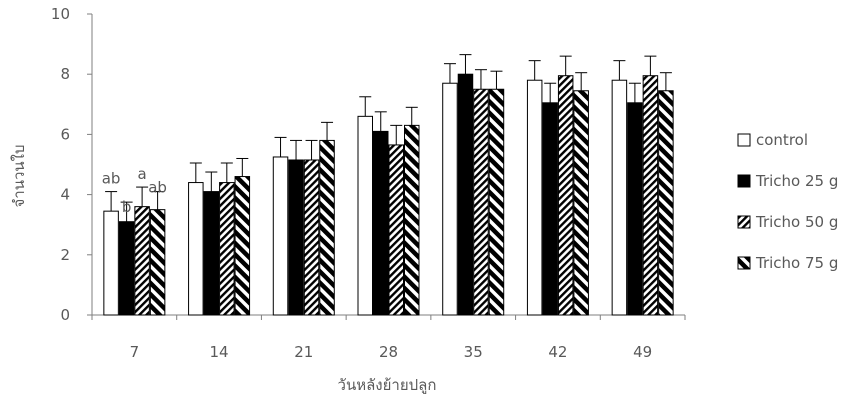  Describe the element at coordinates (60, 14) in the screenshot. I see `y-tick-label: 10` at that location.